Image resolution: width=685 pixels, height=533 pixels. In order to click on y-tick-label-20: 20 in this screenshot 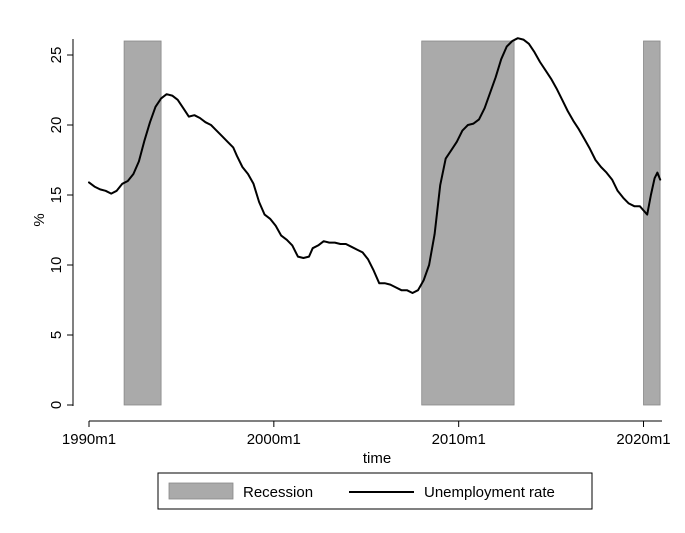, I will do `click(56, 125)`.